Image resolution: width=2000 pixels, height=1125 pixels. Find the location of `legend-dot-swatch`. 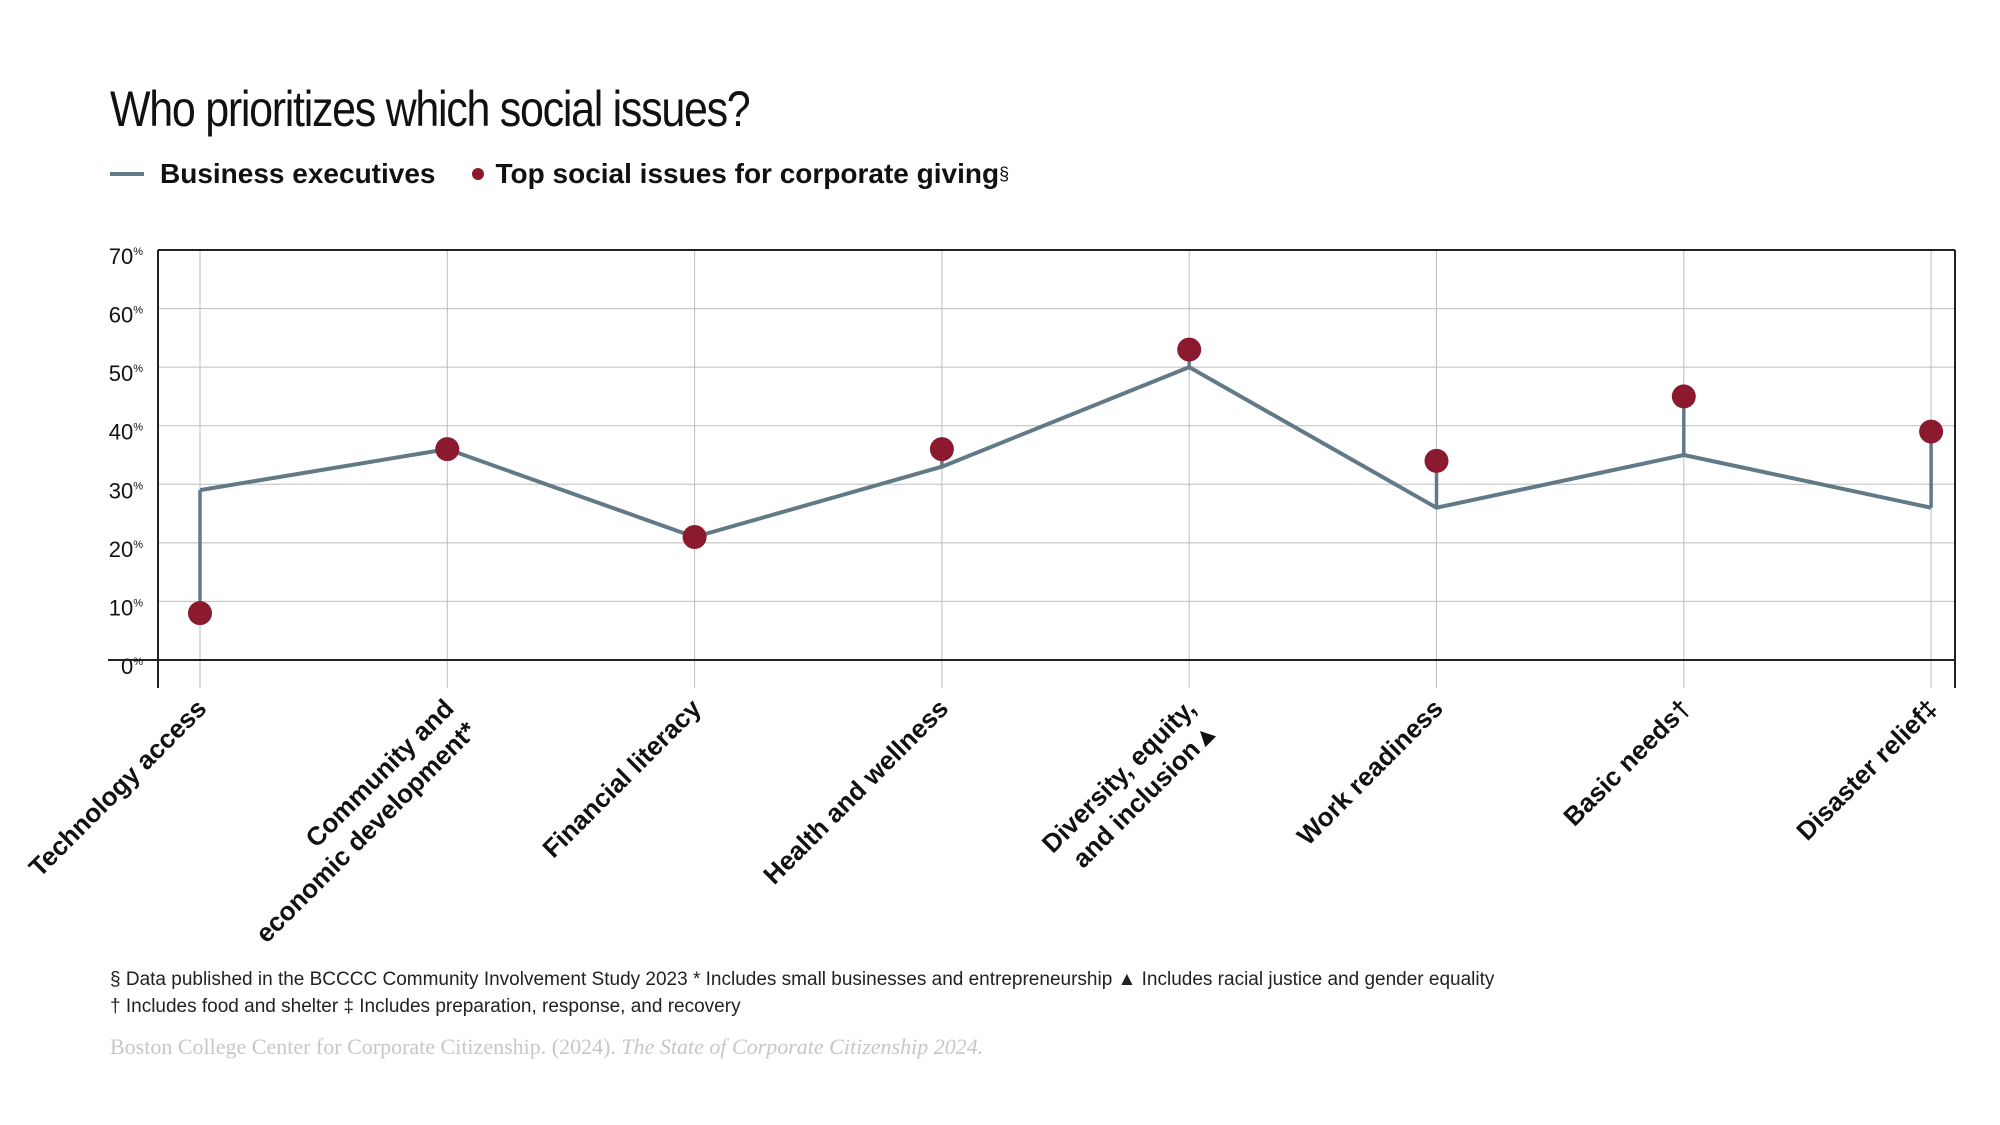

legend-dot-swatch is located at coordinates (477, 174).